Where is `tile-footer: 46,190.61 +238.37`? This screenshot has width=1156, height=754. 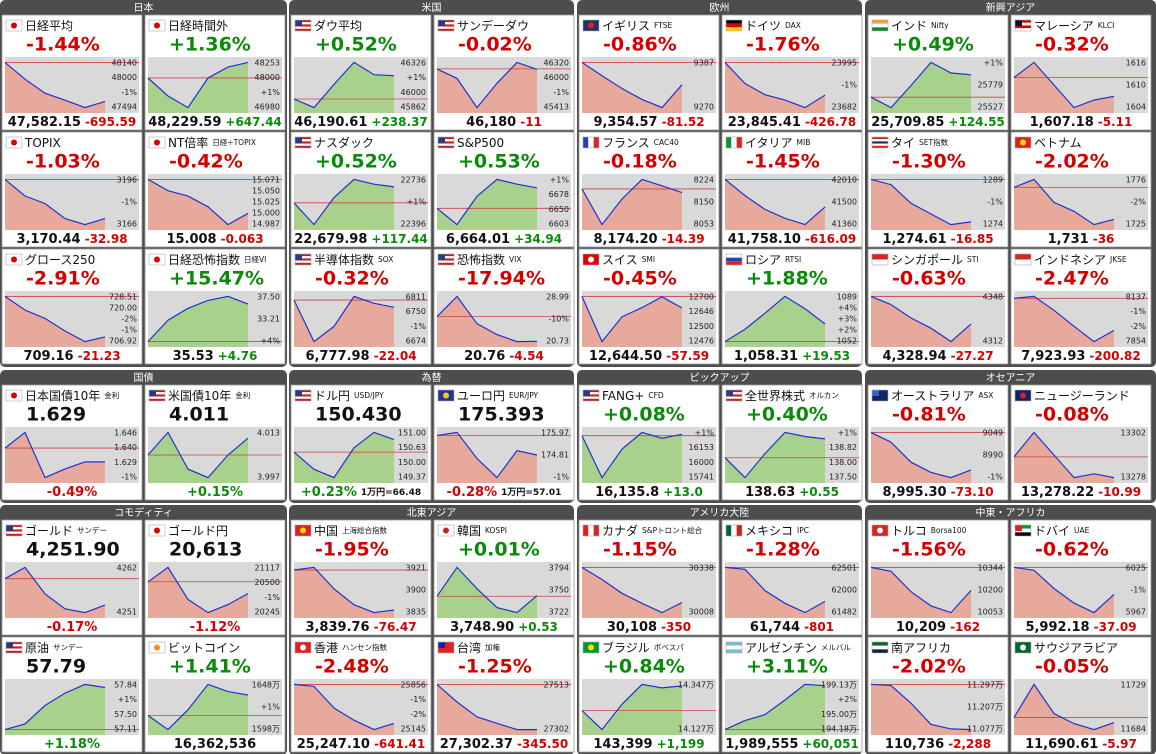
tile-footer: 46,190.61 +238.37 is located at coordinates (361, 122).